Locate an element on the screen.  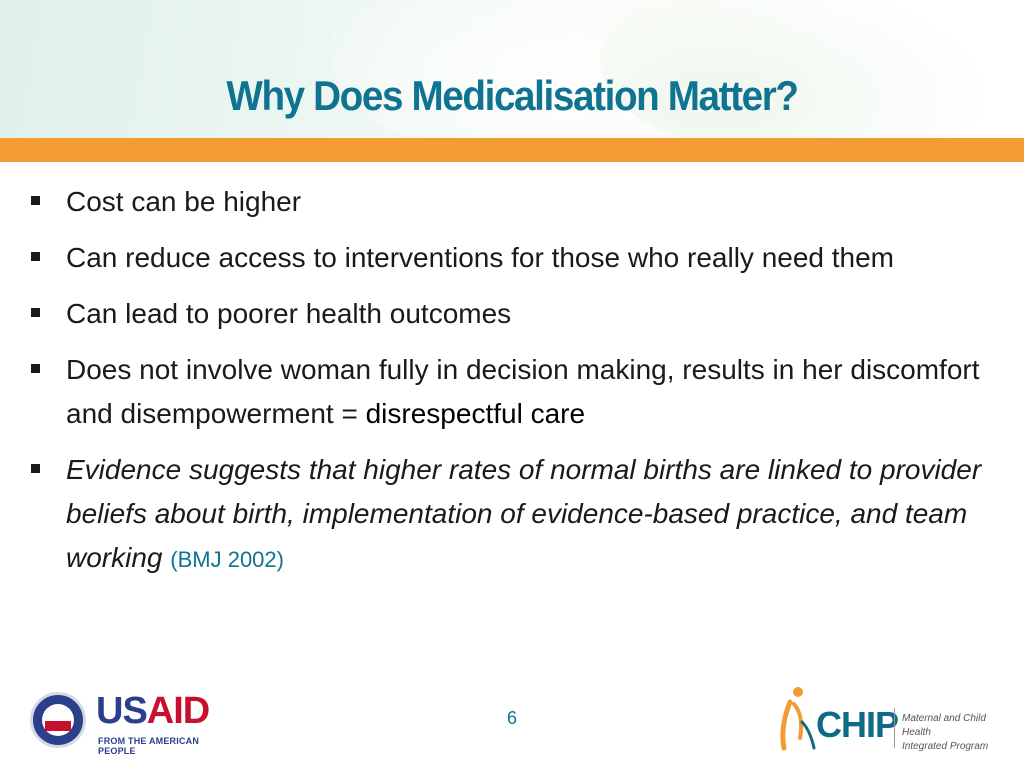
citation: (BMJ 2002) is located at coordinates (227, 559).